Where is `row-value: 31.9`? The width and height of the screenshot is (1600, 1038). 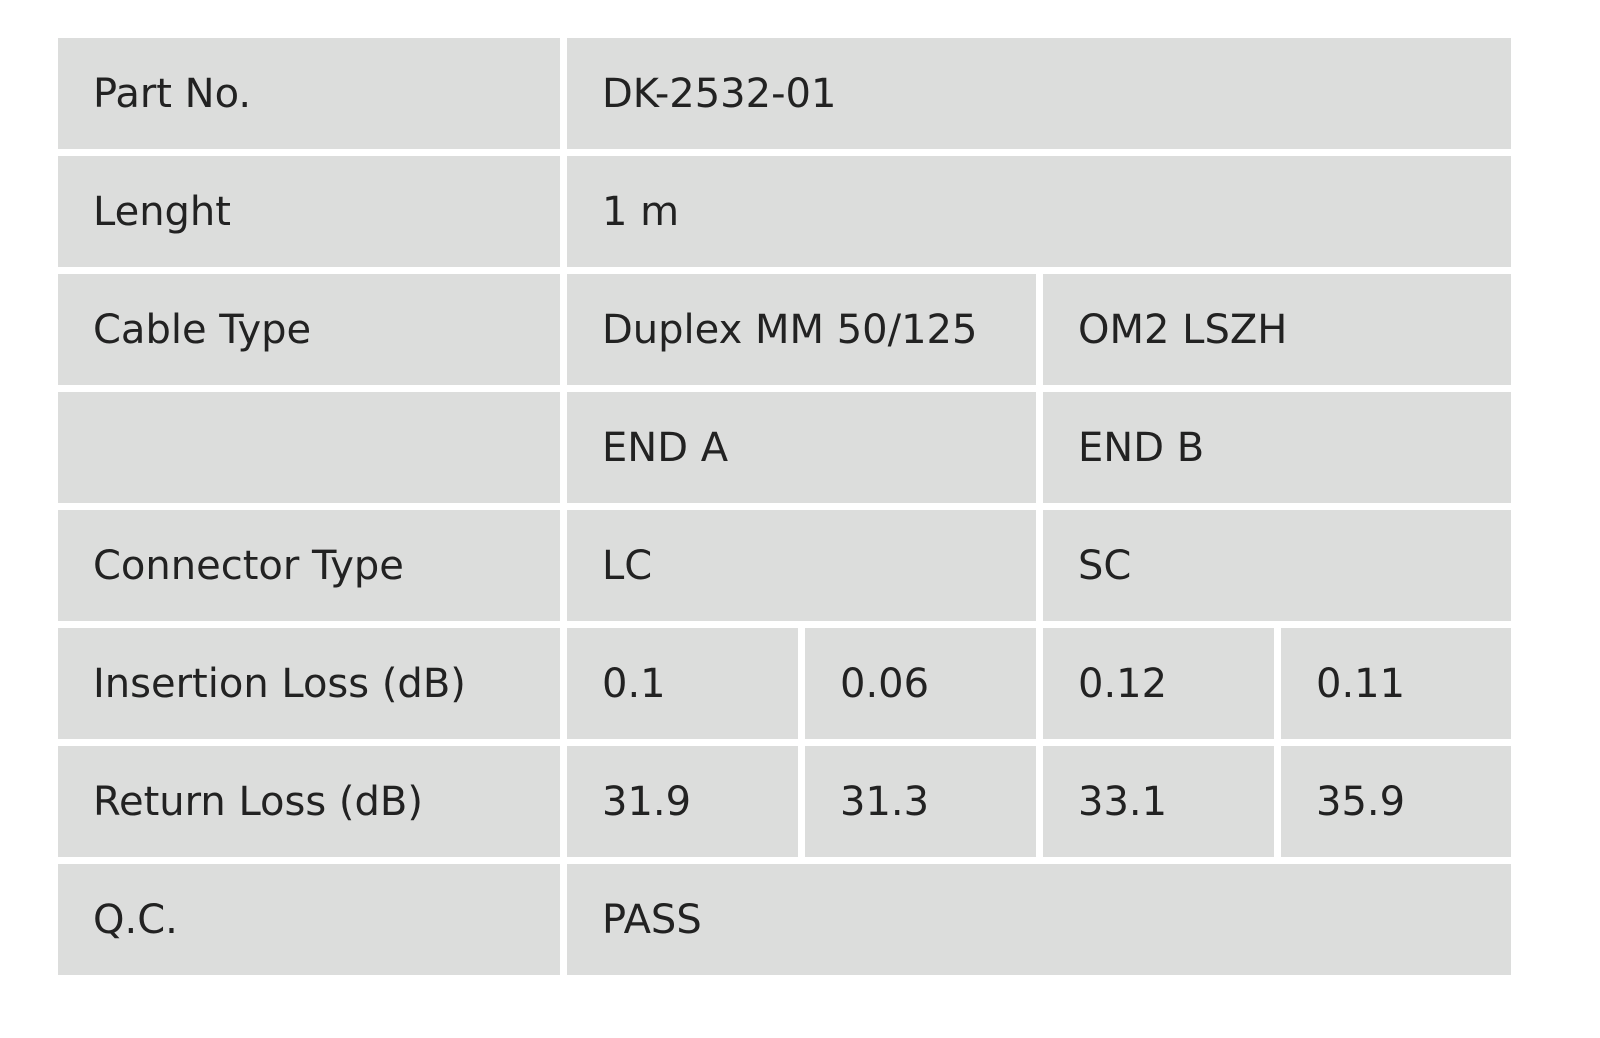 row-value: 31.9 is located at coordinates (682, 801).